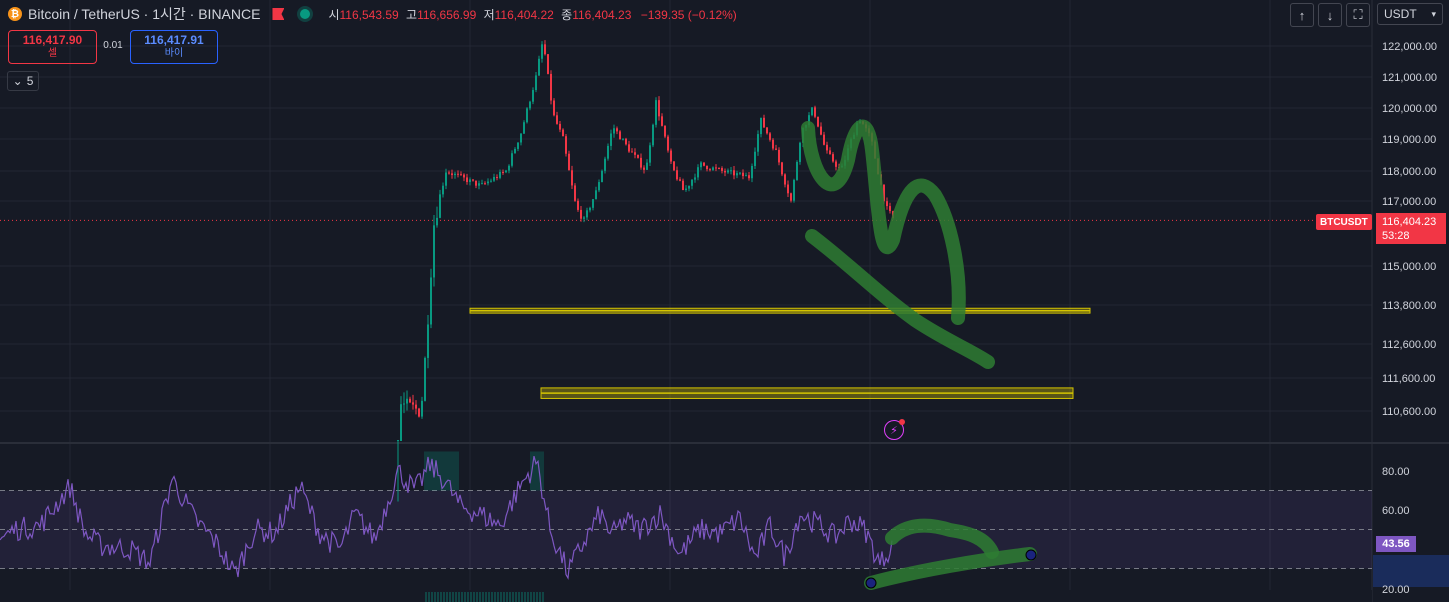 This screenshot has width=1449, height=602. I want to click on close-value: 116,404.23, so click(602, 14).